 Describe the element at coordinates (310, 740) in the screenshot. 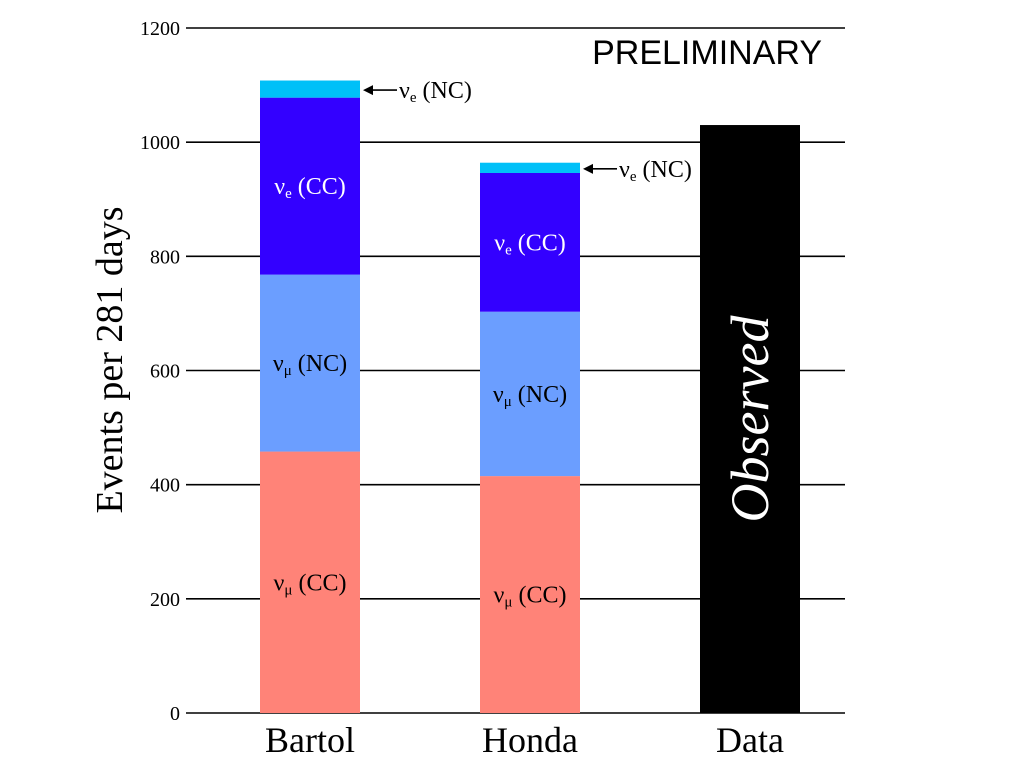

I see `x-category-bartol: Bartol` at that location.